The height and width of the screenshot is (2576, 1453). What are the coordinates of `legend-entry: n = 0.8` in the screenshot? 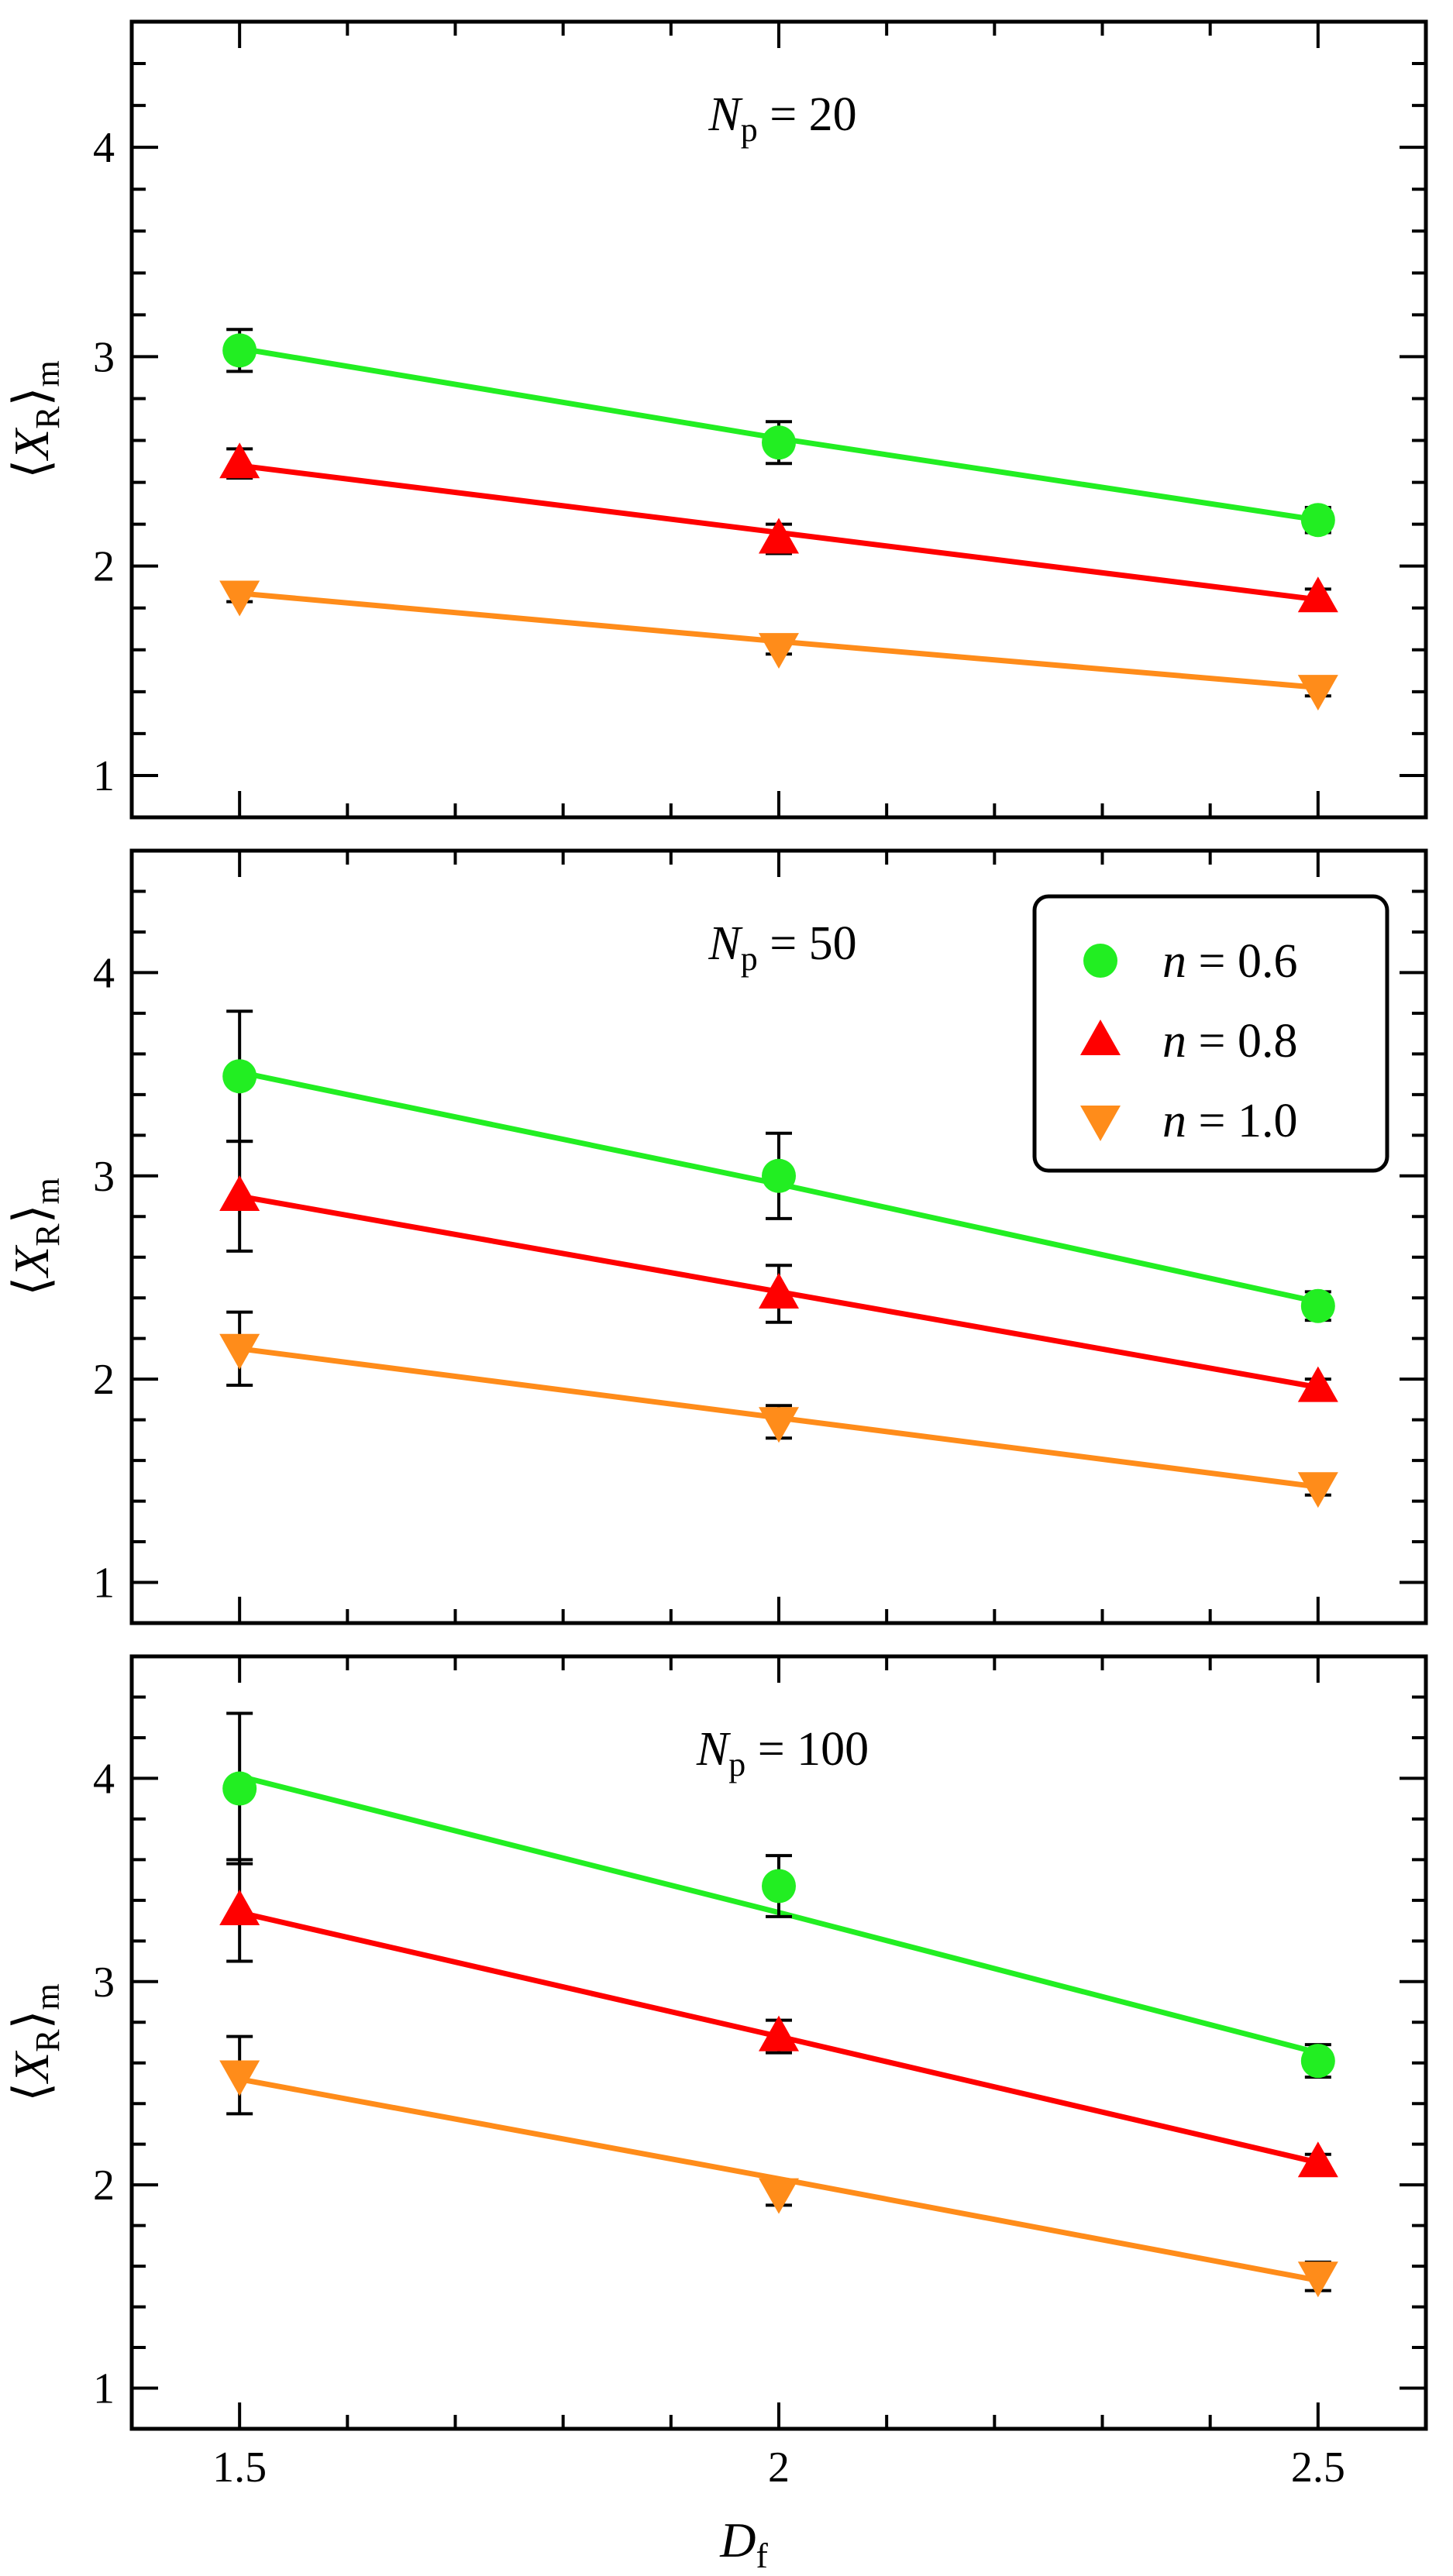 It's located at (1188, 1041).